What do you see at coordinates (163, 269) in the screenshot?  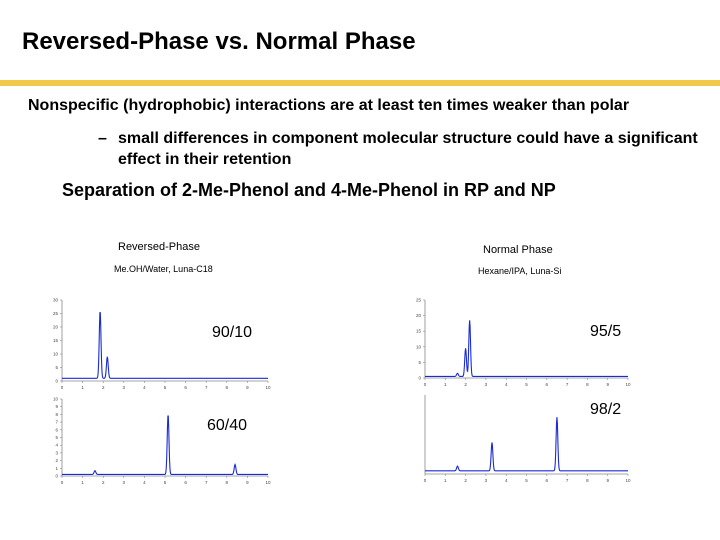 I see `rp-conditions: Me.OH/Water, Luna-C18` at bounding box center [163, 269].